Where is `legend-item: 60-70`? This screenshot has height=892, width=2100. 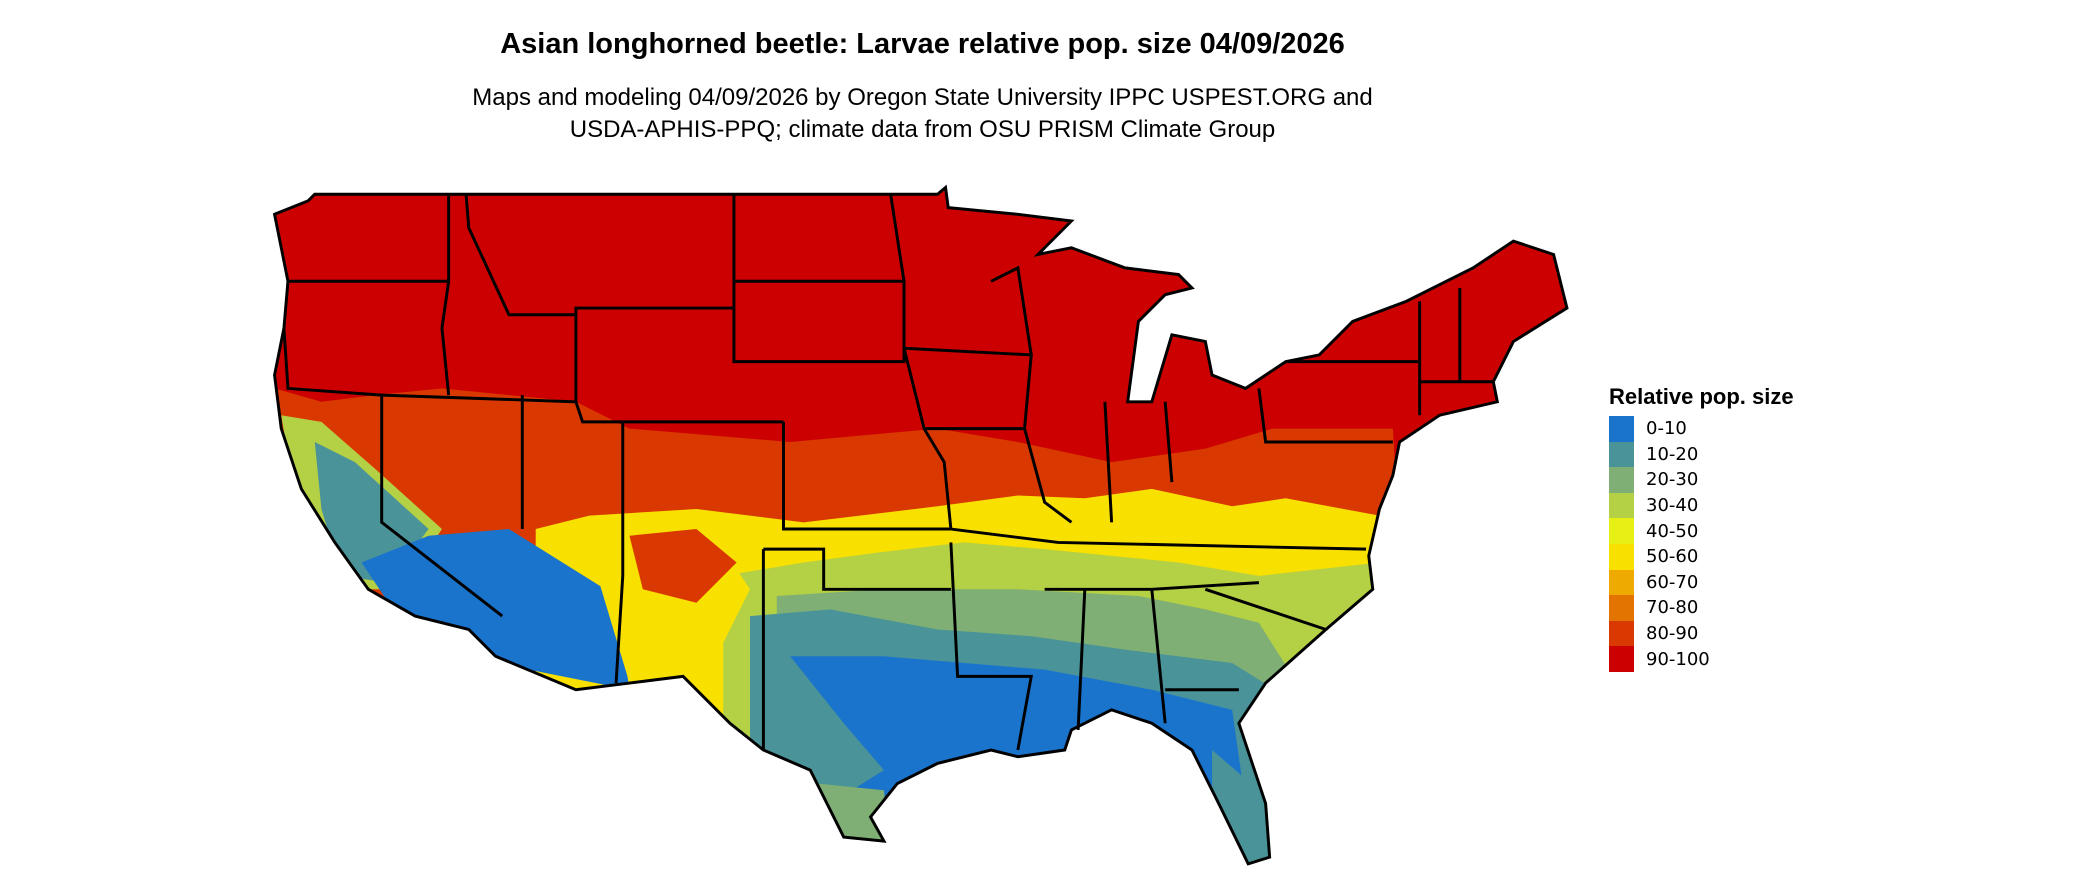
legend-item: 60-70 is located at coordinates (1701, 582).